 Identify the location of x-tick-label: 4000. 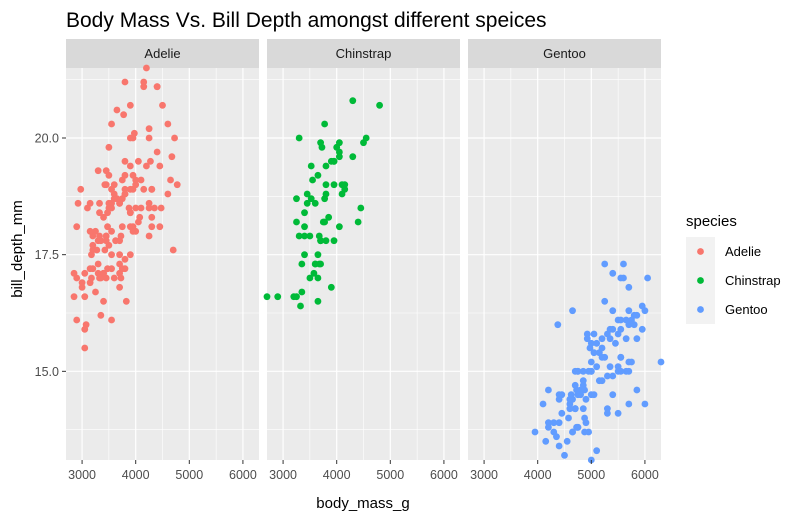
(136, 475).